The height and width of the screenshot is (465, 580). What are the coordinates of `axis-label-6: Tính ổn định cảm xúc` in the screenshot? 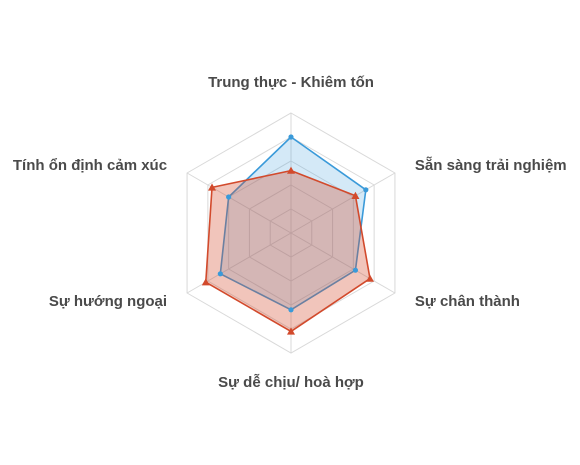 It's located at (90, 165).